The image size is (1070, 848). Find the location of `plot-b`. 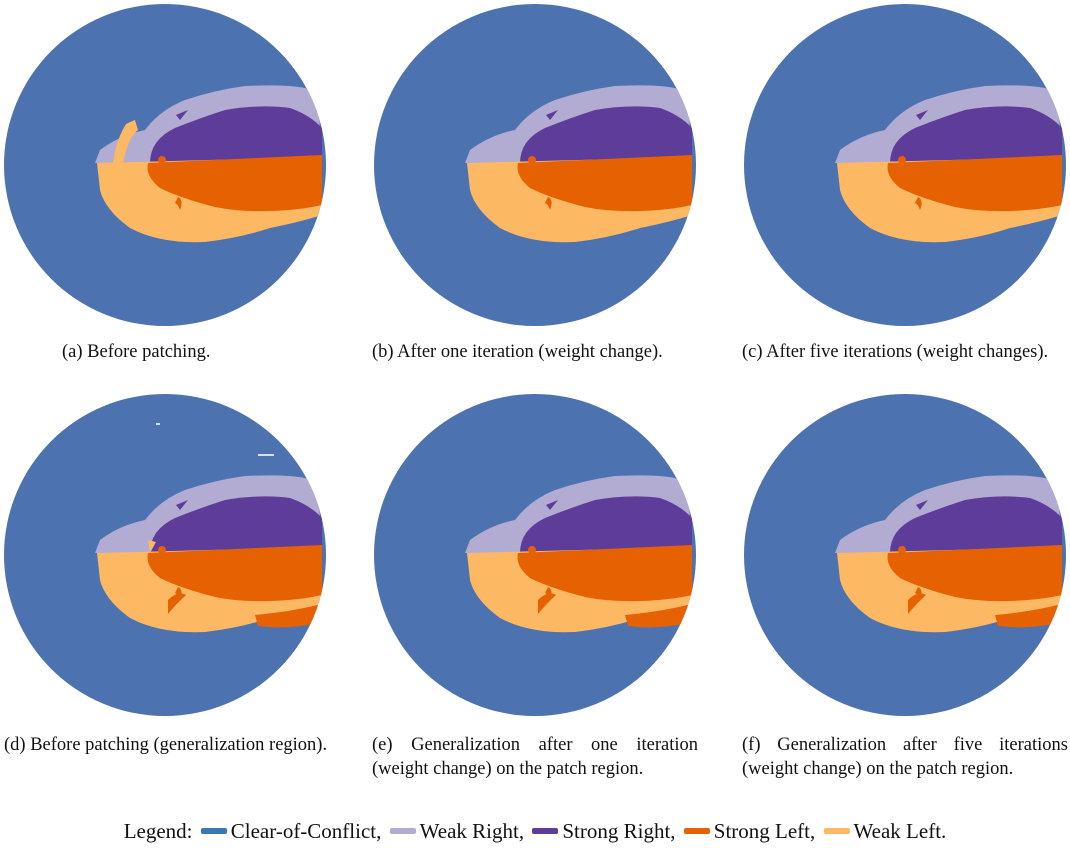

plot-b is located at coordinates (535, 165).